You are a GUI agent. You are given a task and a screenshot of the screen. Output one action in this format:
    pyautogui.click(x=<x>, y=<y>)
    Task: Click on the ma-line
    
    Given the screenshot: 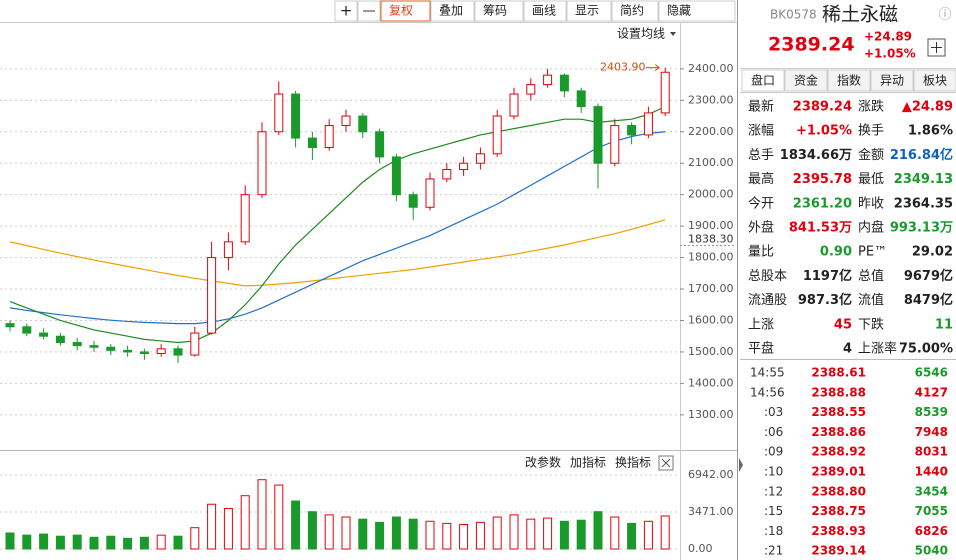 What is the action you would take?
    pyautogui.click(x=337, y=253)
    